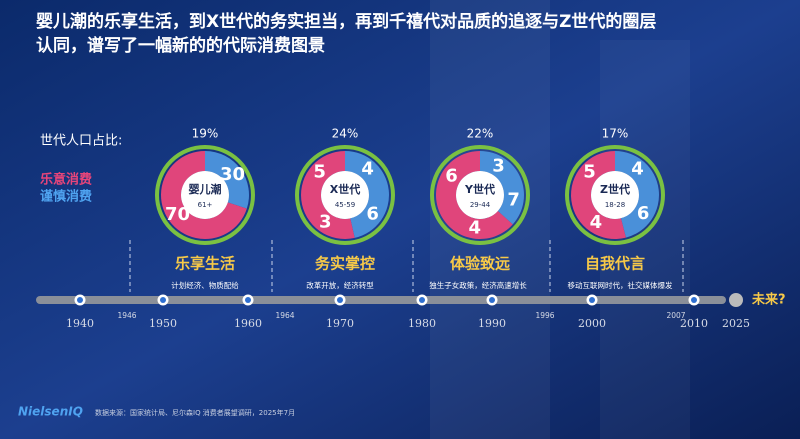 The width and height of the screenshot is (800, 439). Describe the element at coordinates (177, 214) in the screenshot. I see `willing-digit: 70` at that location.